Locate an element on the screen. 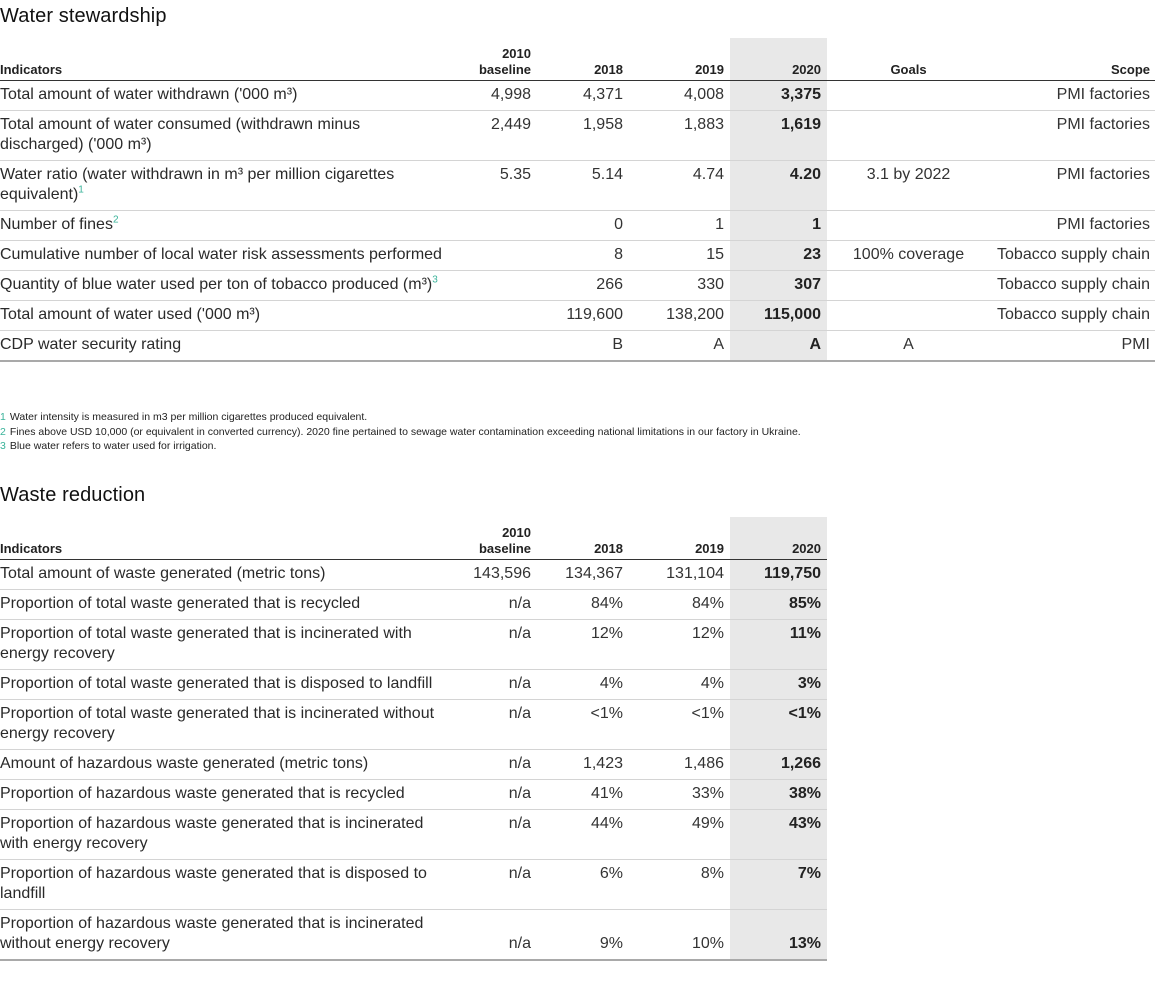 The image size is (1155, 993). value-2020: 7% is located at coordinates (778, 884).